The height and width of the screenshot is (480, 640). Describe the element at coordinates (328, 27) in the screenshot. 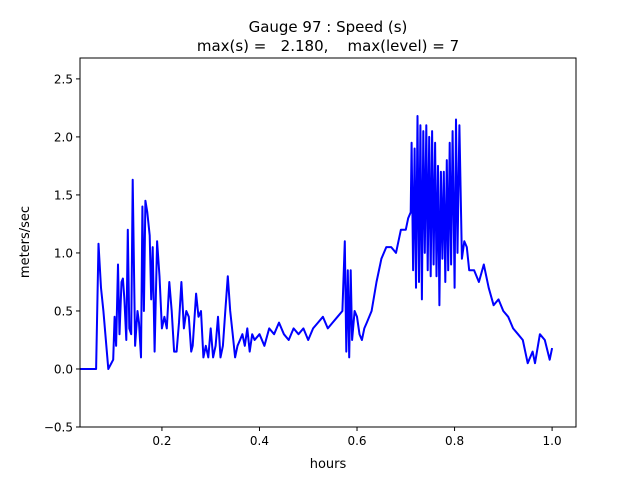

I see `chart-title-line1: Gauge 97 : Speed (s)` at that location.